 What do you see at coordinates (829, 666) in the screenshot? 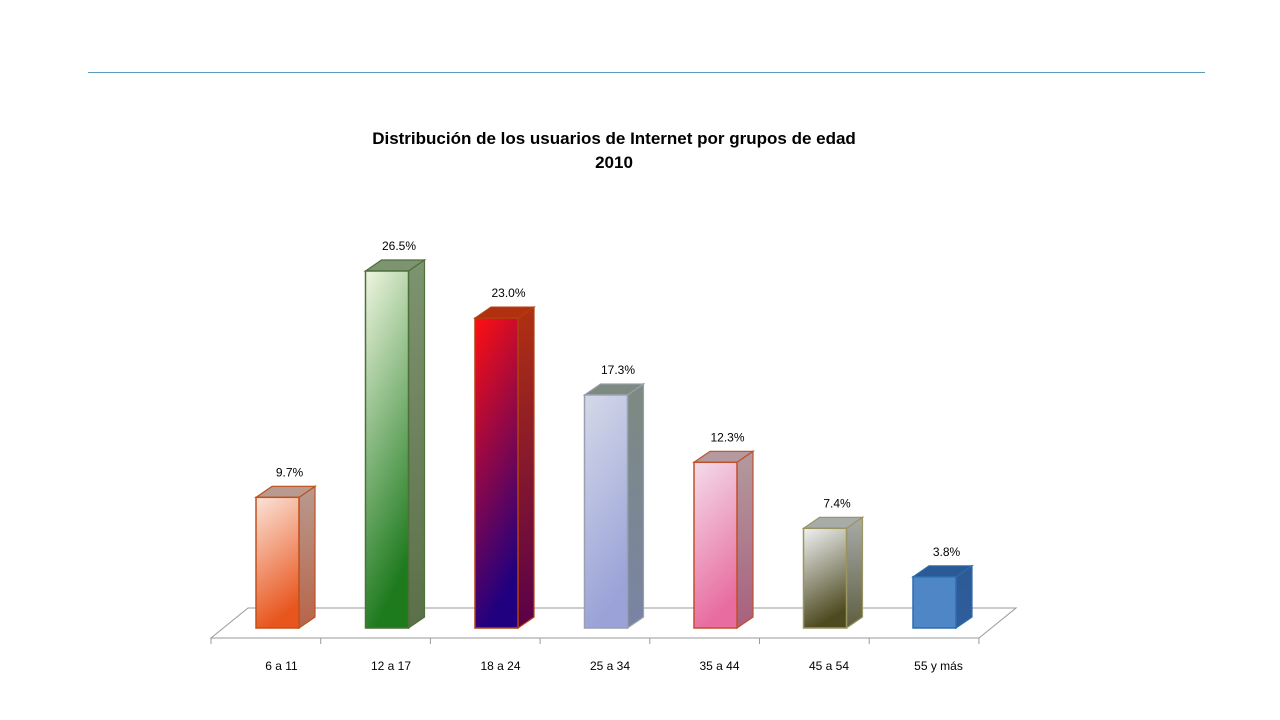
I see `category-label: 45 a 54` at bounding box center [829, 666].